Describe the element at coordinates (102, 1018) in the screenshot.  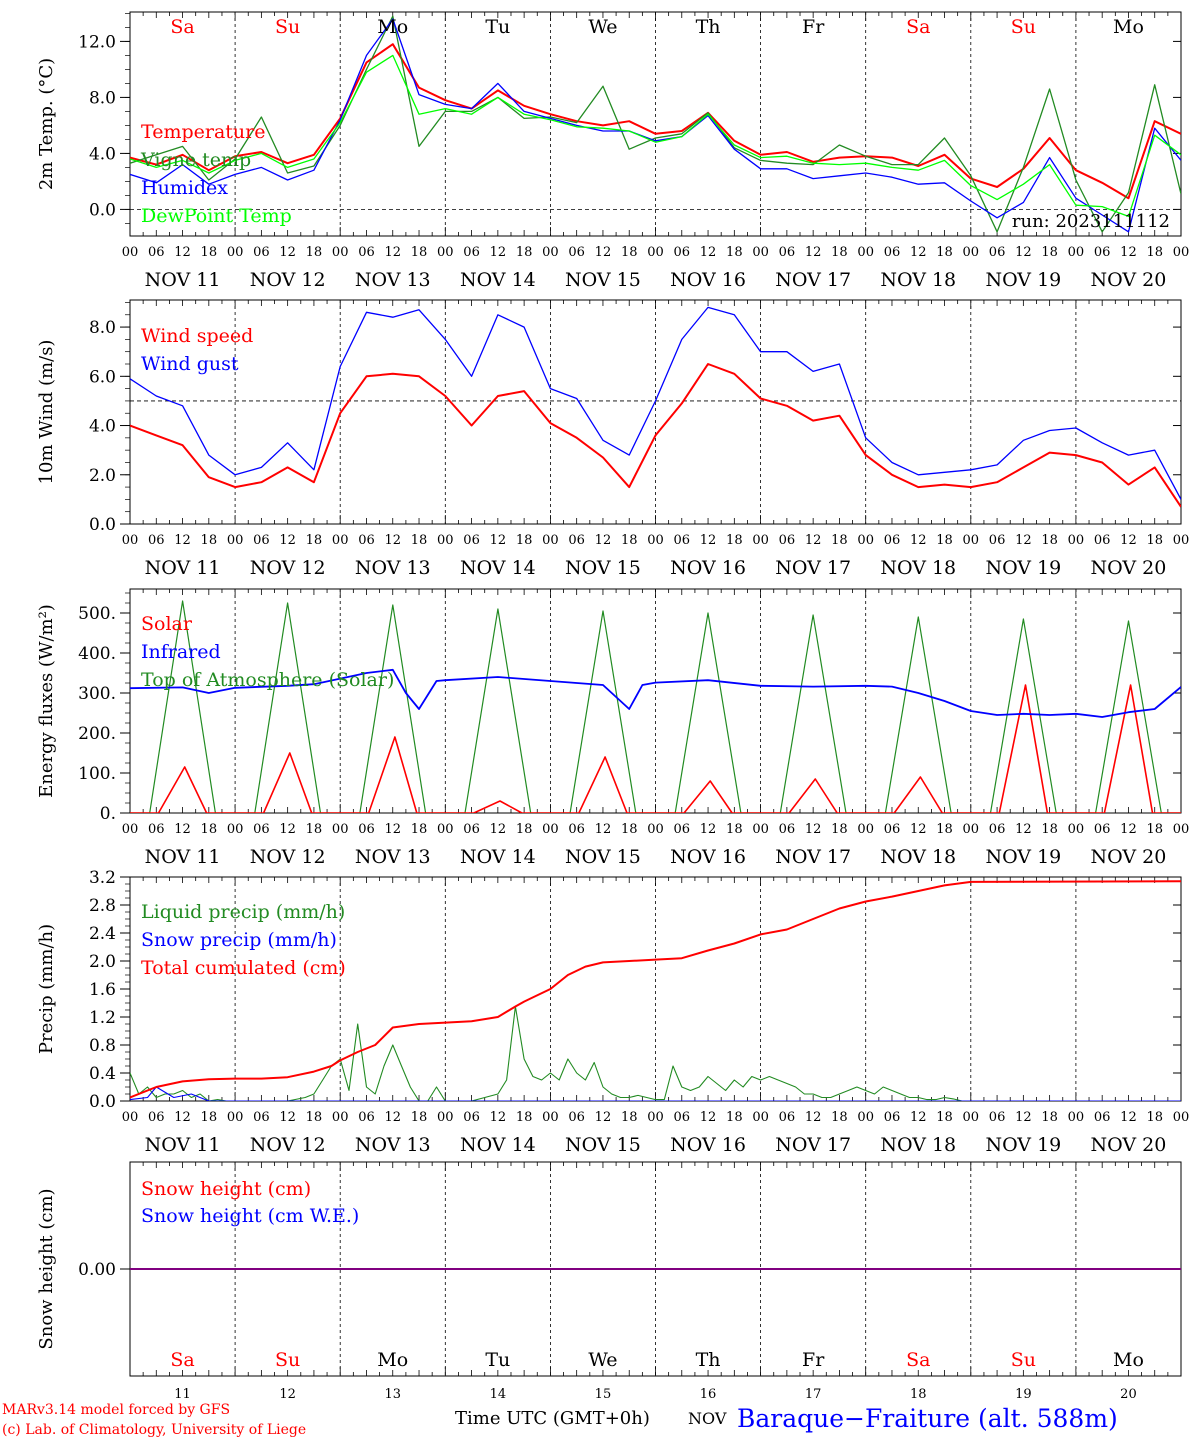
I see `y-tick-label: 1.2` at that location.